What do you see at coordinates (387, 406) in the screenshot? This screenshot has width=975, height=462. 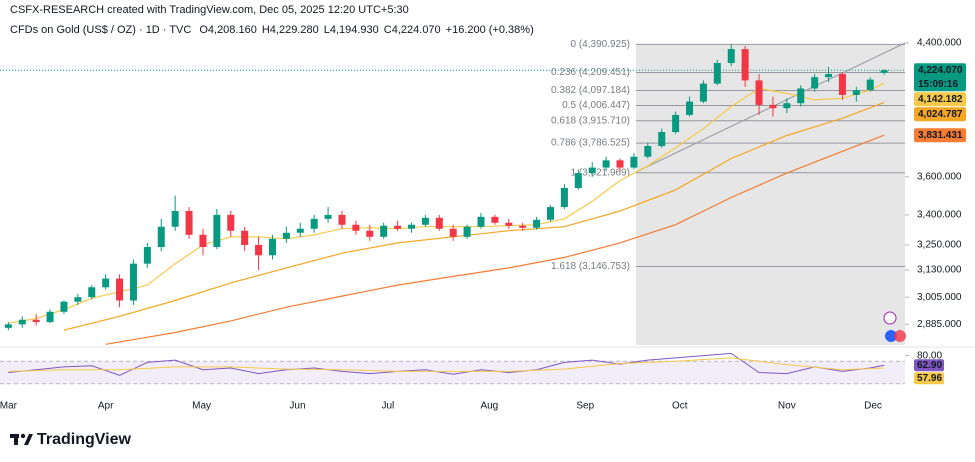 I see `x-tick-label: Jul` at bounding box center [387, 406].